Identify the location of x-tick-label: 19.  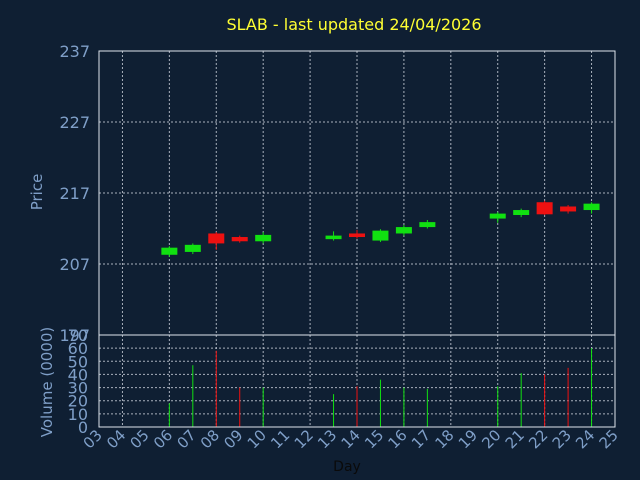
(468, 439).